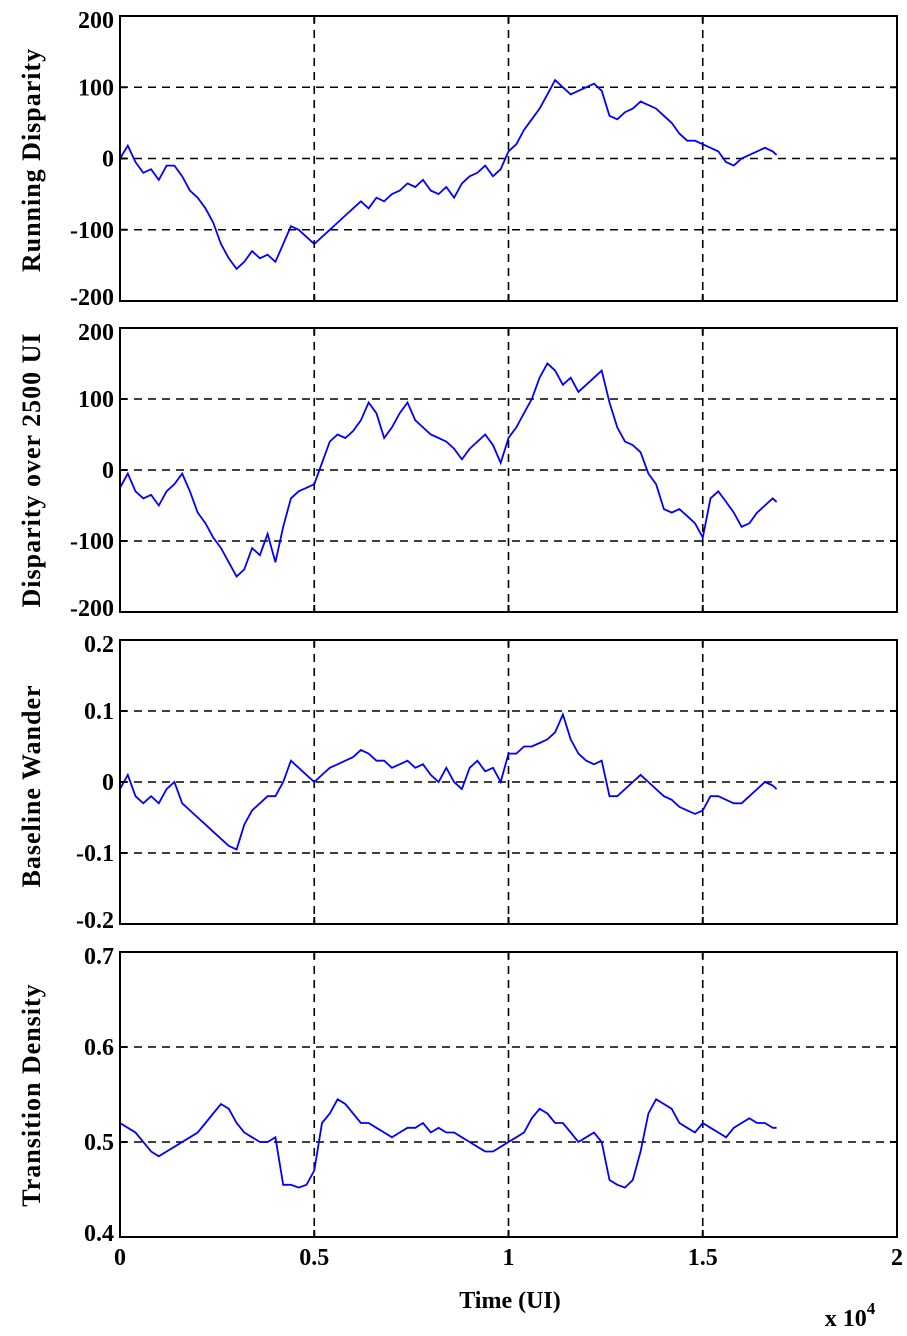 This screenshot has width=907, height=1336. I want to click on transition-density-ytick-label: 0.4, so click(99, 1234).